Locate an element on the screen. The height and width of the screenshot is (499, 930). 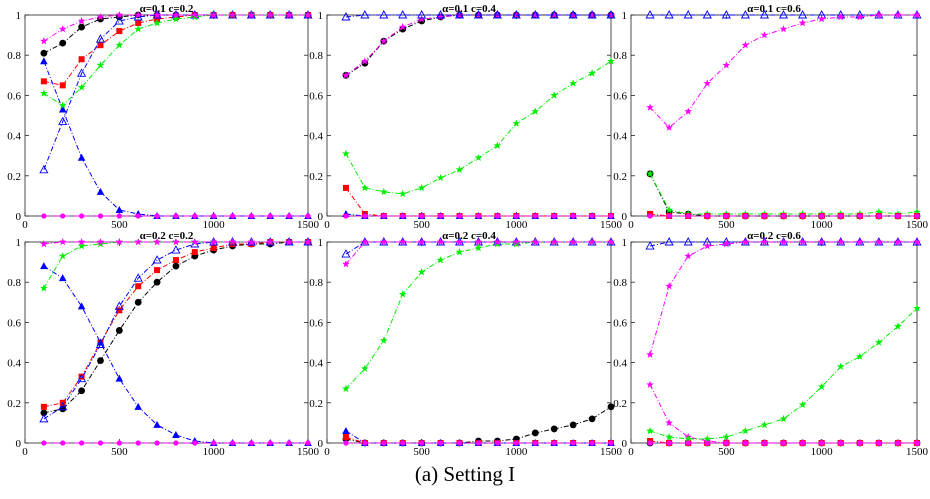
panel-title: α=0.2 c=0.6 is located at coordinates (774, 236).